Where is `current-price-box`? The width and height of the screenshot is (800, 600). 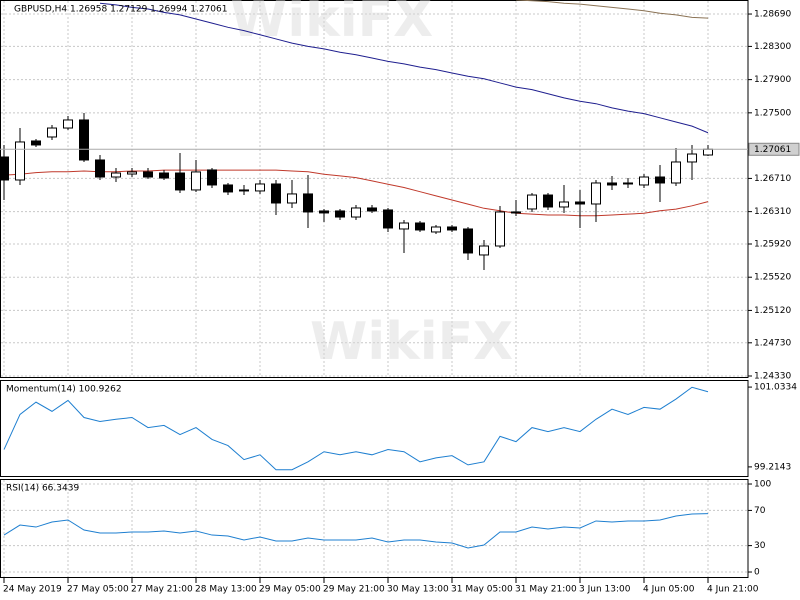 current-price-box is located at coordinates (774, 149).